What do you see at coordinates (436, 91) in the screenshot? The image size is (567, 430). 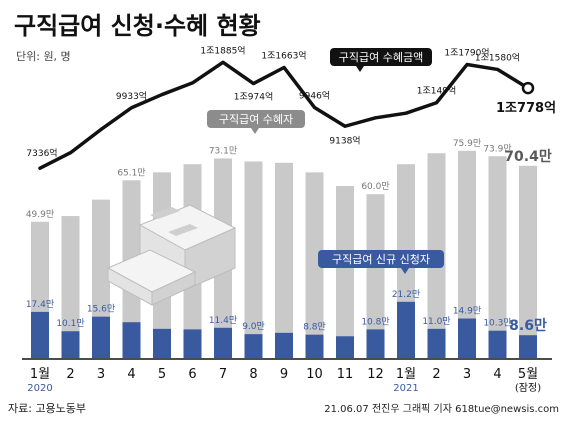 I see `amount-data-label: 1조149억` at bounding box center [436, 91].